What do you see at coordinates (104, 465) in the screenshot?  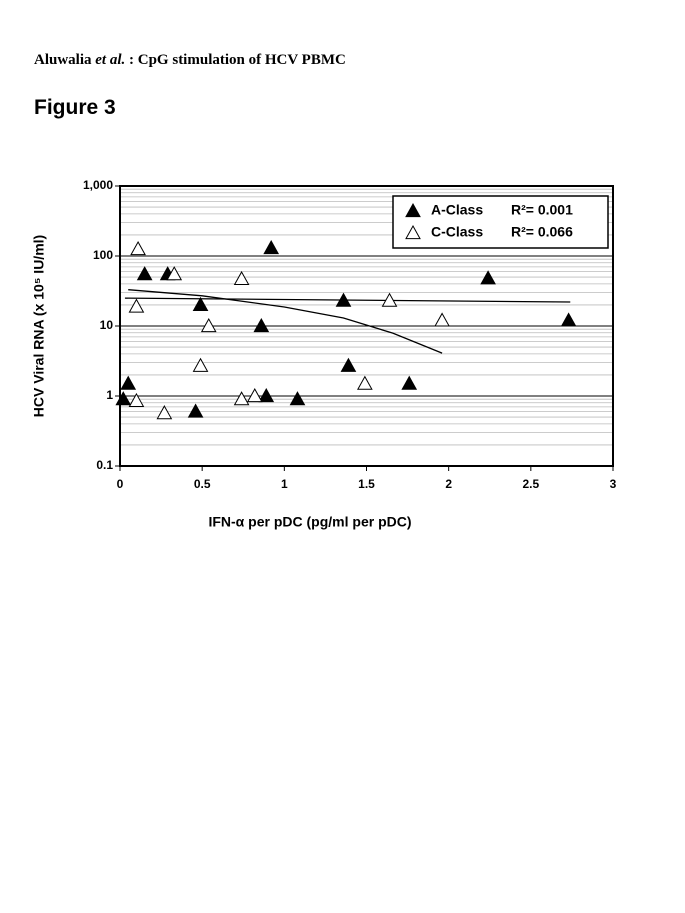 I see `y-tick-label: 0.1` at bounding box center [104, 465].